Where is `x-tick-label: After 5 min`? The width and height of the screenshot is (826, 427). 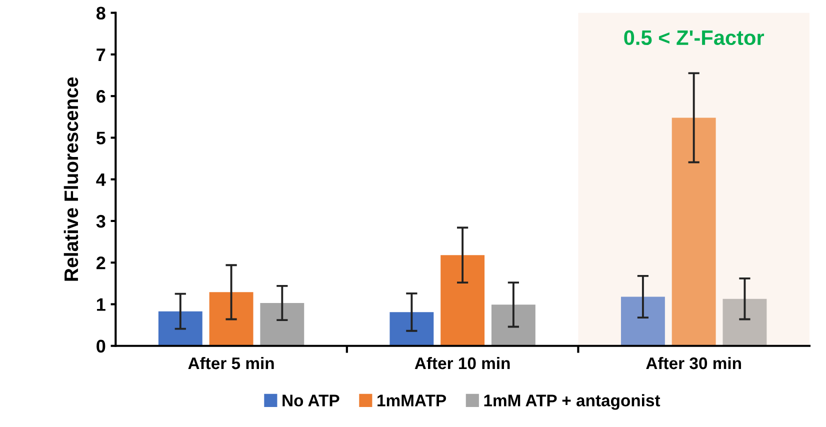 x-tick-label: After 5 min is located at coordinates (231, 363).